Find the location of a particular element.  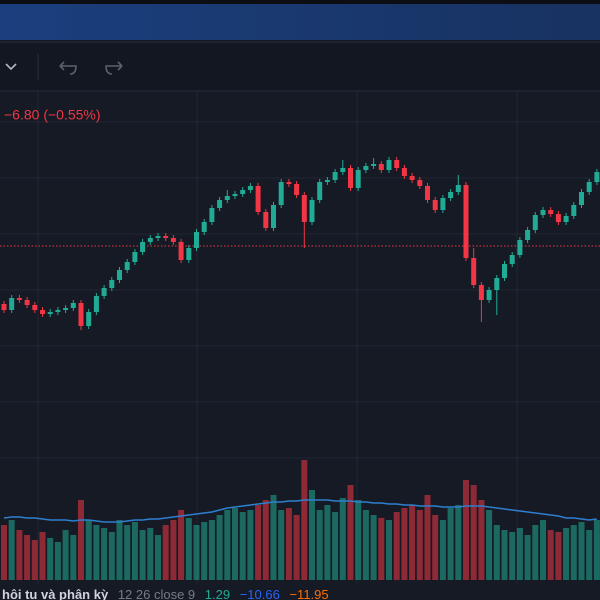

indicator-value: −11.95 is located at coordinates (308, 593).